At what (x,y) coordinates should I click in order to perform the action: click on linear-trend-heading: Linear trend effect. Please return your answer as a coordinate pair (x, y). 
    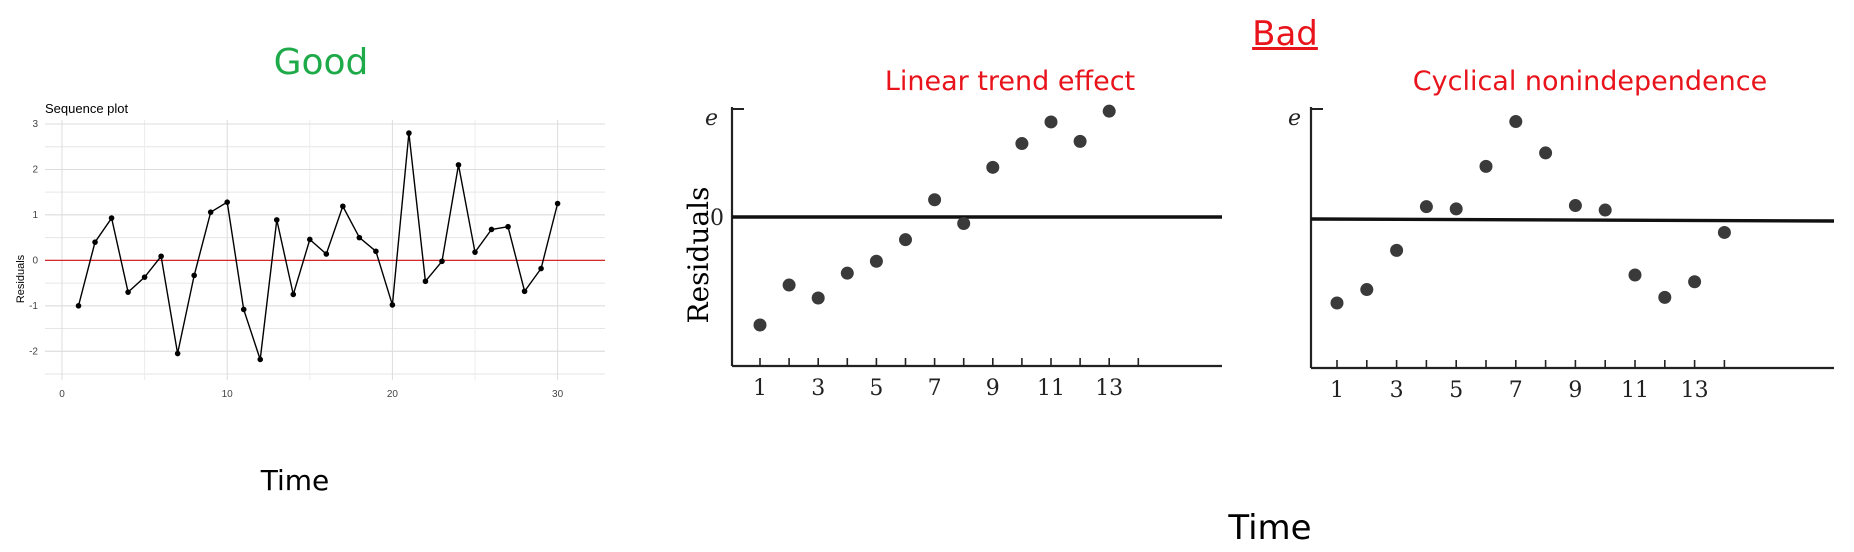
    Looking at the image, I should click on (1010, 81).